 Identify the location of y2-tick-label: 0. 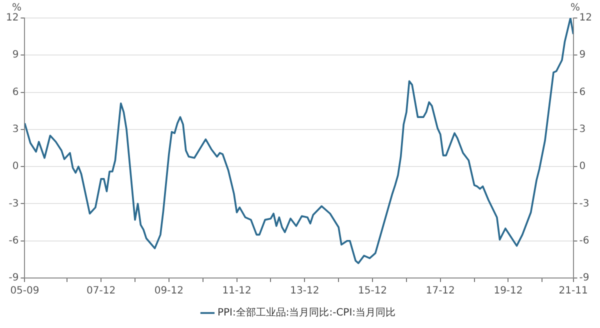
(582, 166).